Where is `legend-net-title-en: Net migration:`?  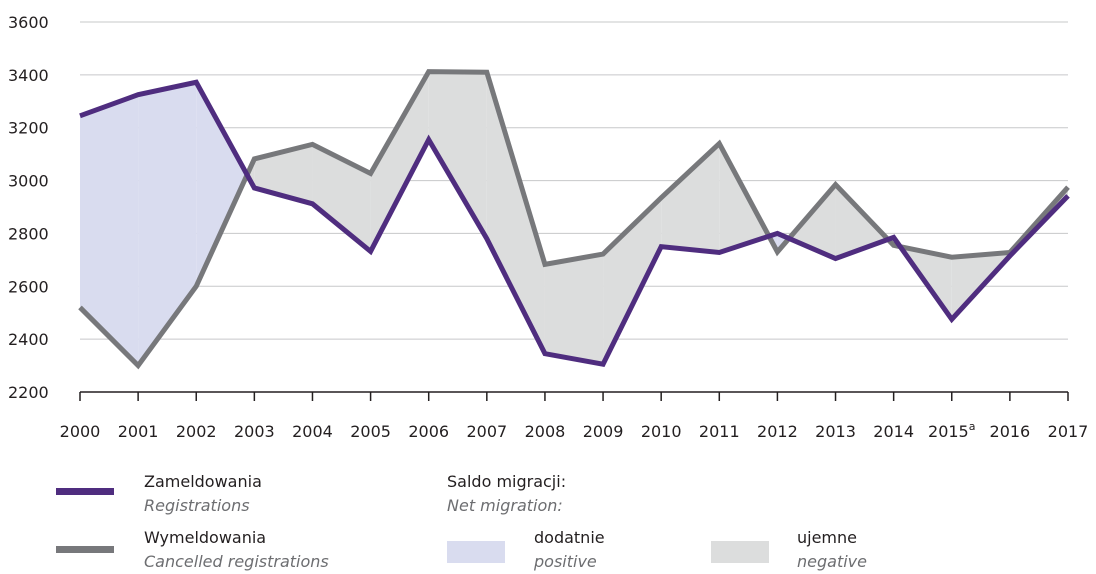 legend-net-title-en: Net migration: is located at coordinates (505, 505).